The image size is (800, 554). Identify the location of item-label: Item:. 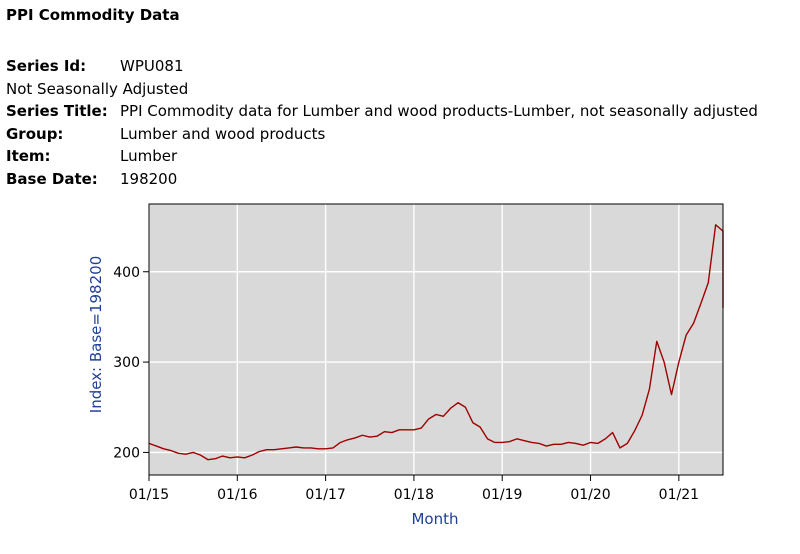
(28, 156).